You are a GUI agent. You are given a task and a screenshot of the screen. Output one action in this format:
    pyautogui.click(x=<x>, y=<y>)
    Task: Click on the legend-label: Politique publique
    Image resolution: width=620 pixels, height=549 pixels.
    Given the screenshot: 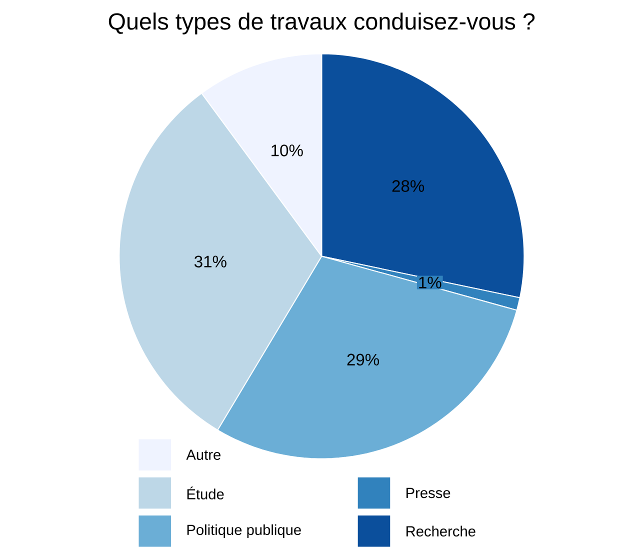 What is the action you would take?
    pyautogui.click(x=244, y=531)
    